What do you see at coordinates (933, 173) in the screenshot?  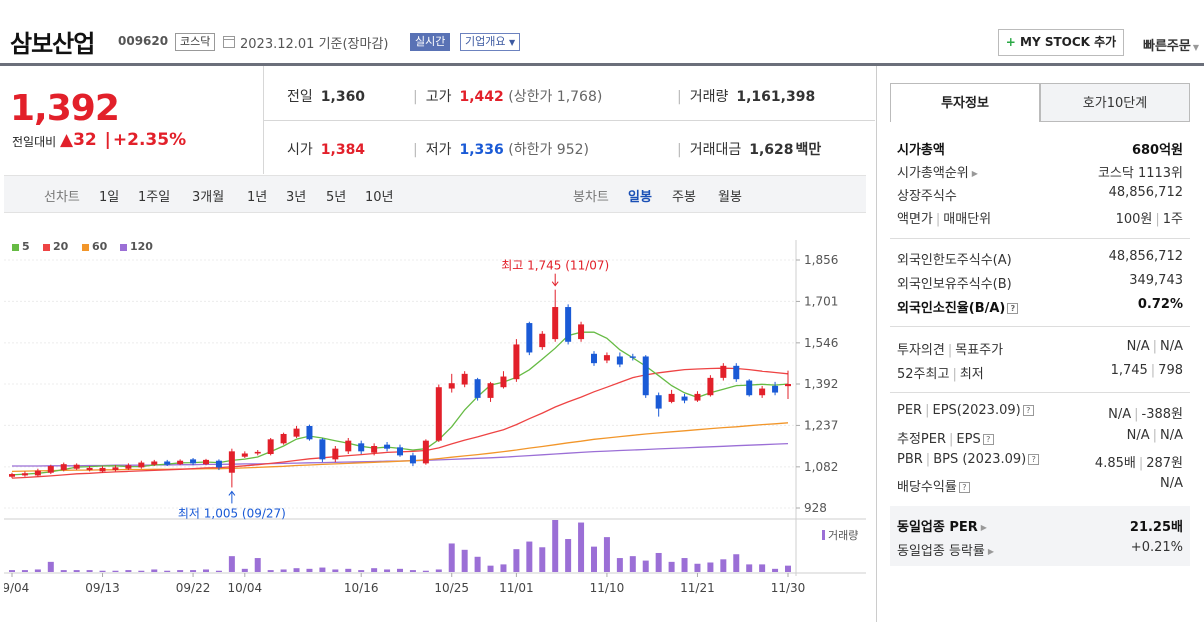 I see `market-cap-rank-label: 시가총액순위` at bounding box center [933, 173].